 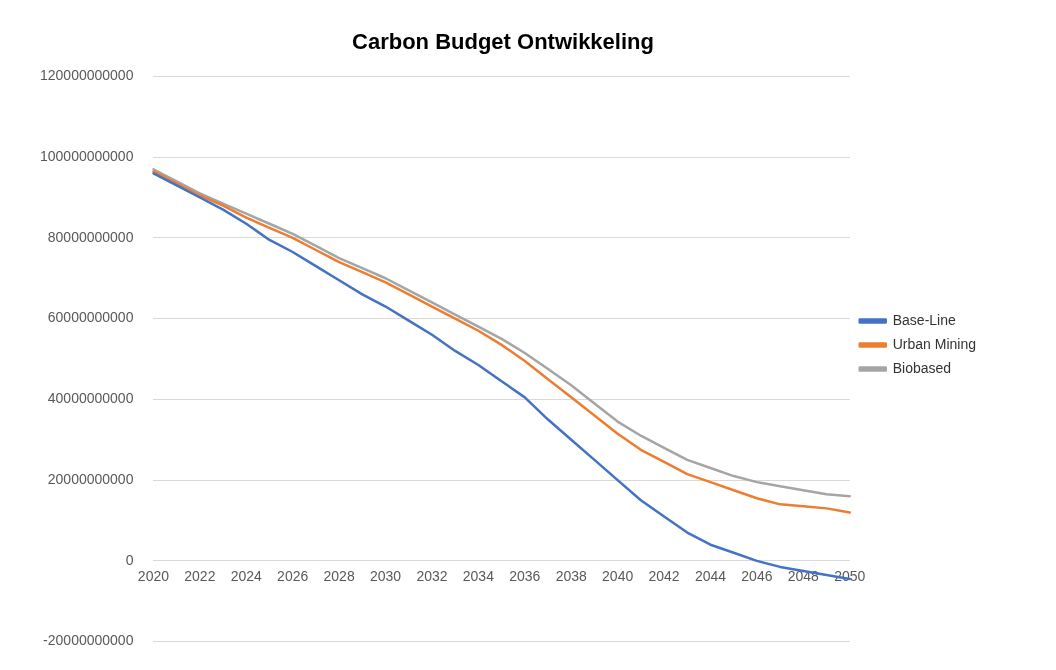 What do you see at coordinates (246, 576) in the screenshot?
I see `x-tick-label: 2024` at bounding box center [246, 576].